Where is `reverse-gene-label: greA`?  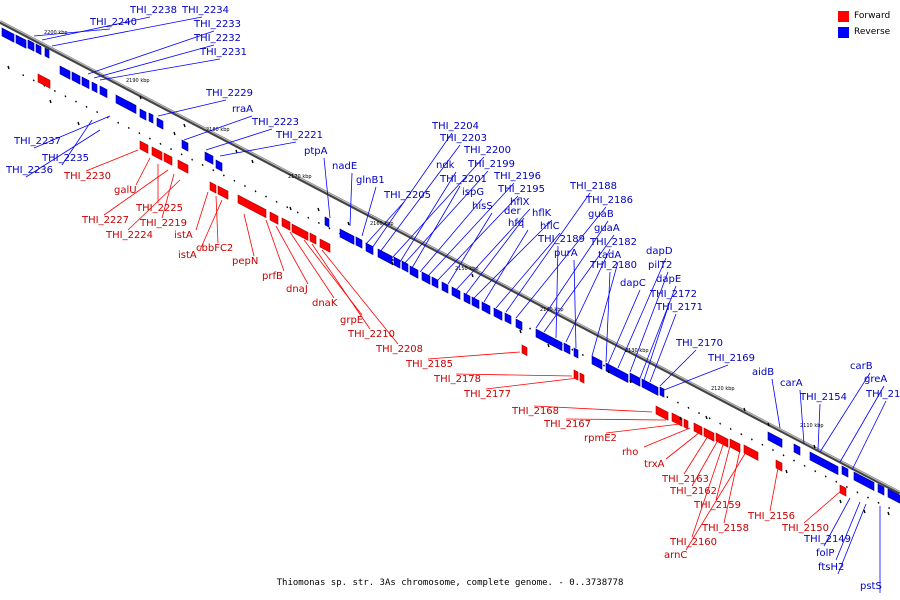 reverse-gene-label: greA is located at coordinates (875, 379).